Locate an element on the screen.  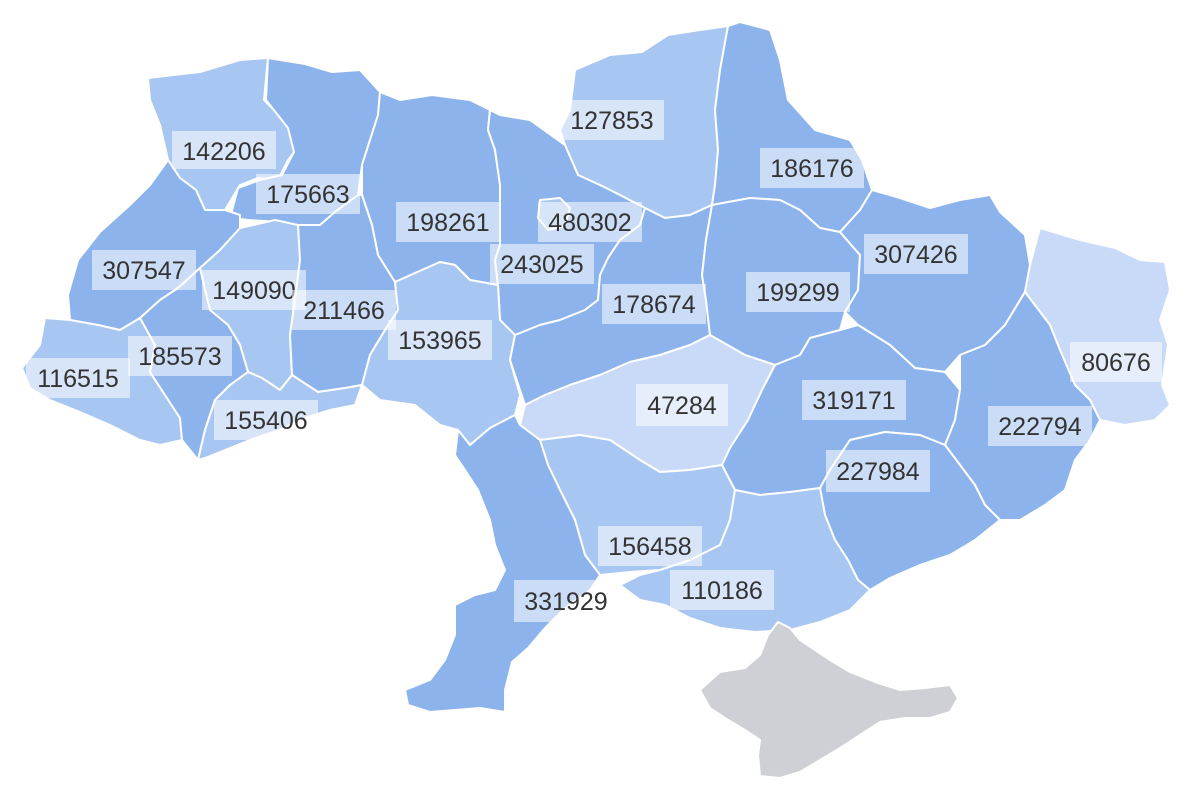
label-text-donetsk: 222794 is located at coordinates (1040, 427).